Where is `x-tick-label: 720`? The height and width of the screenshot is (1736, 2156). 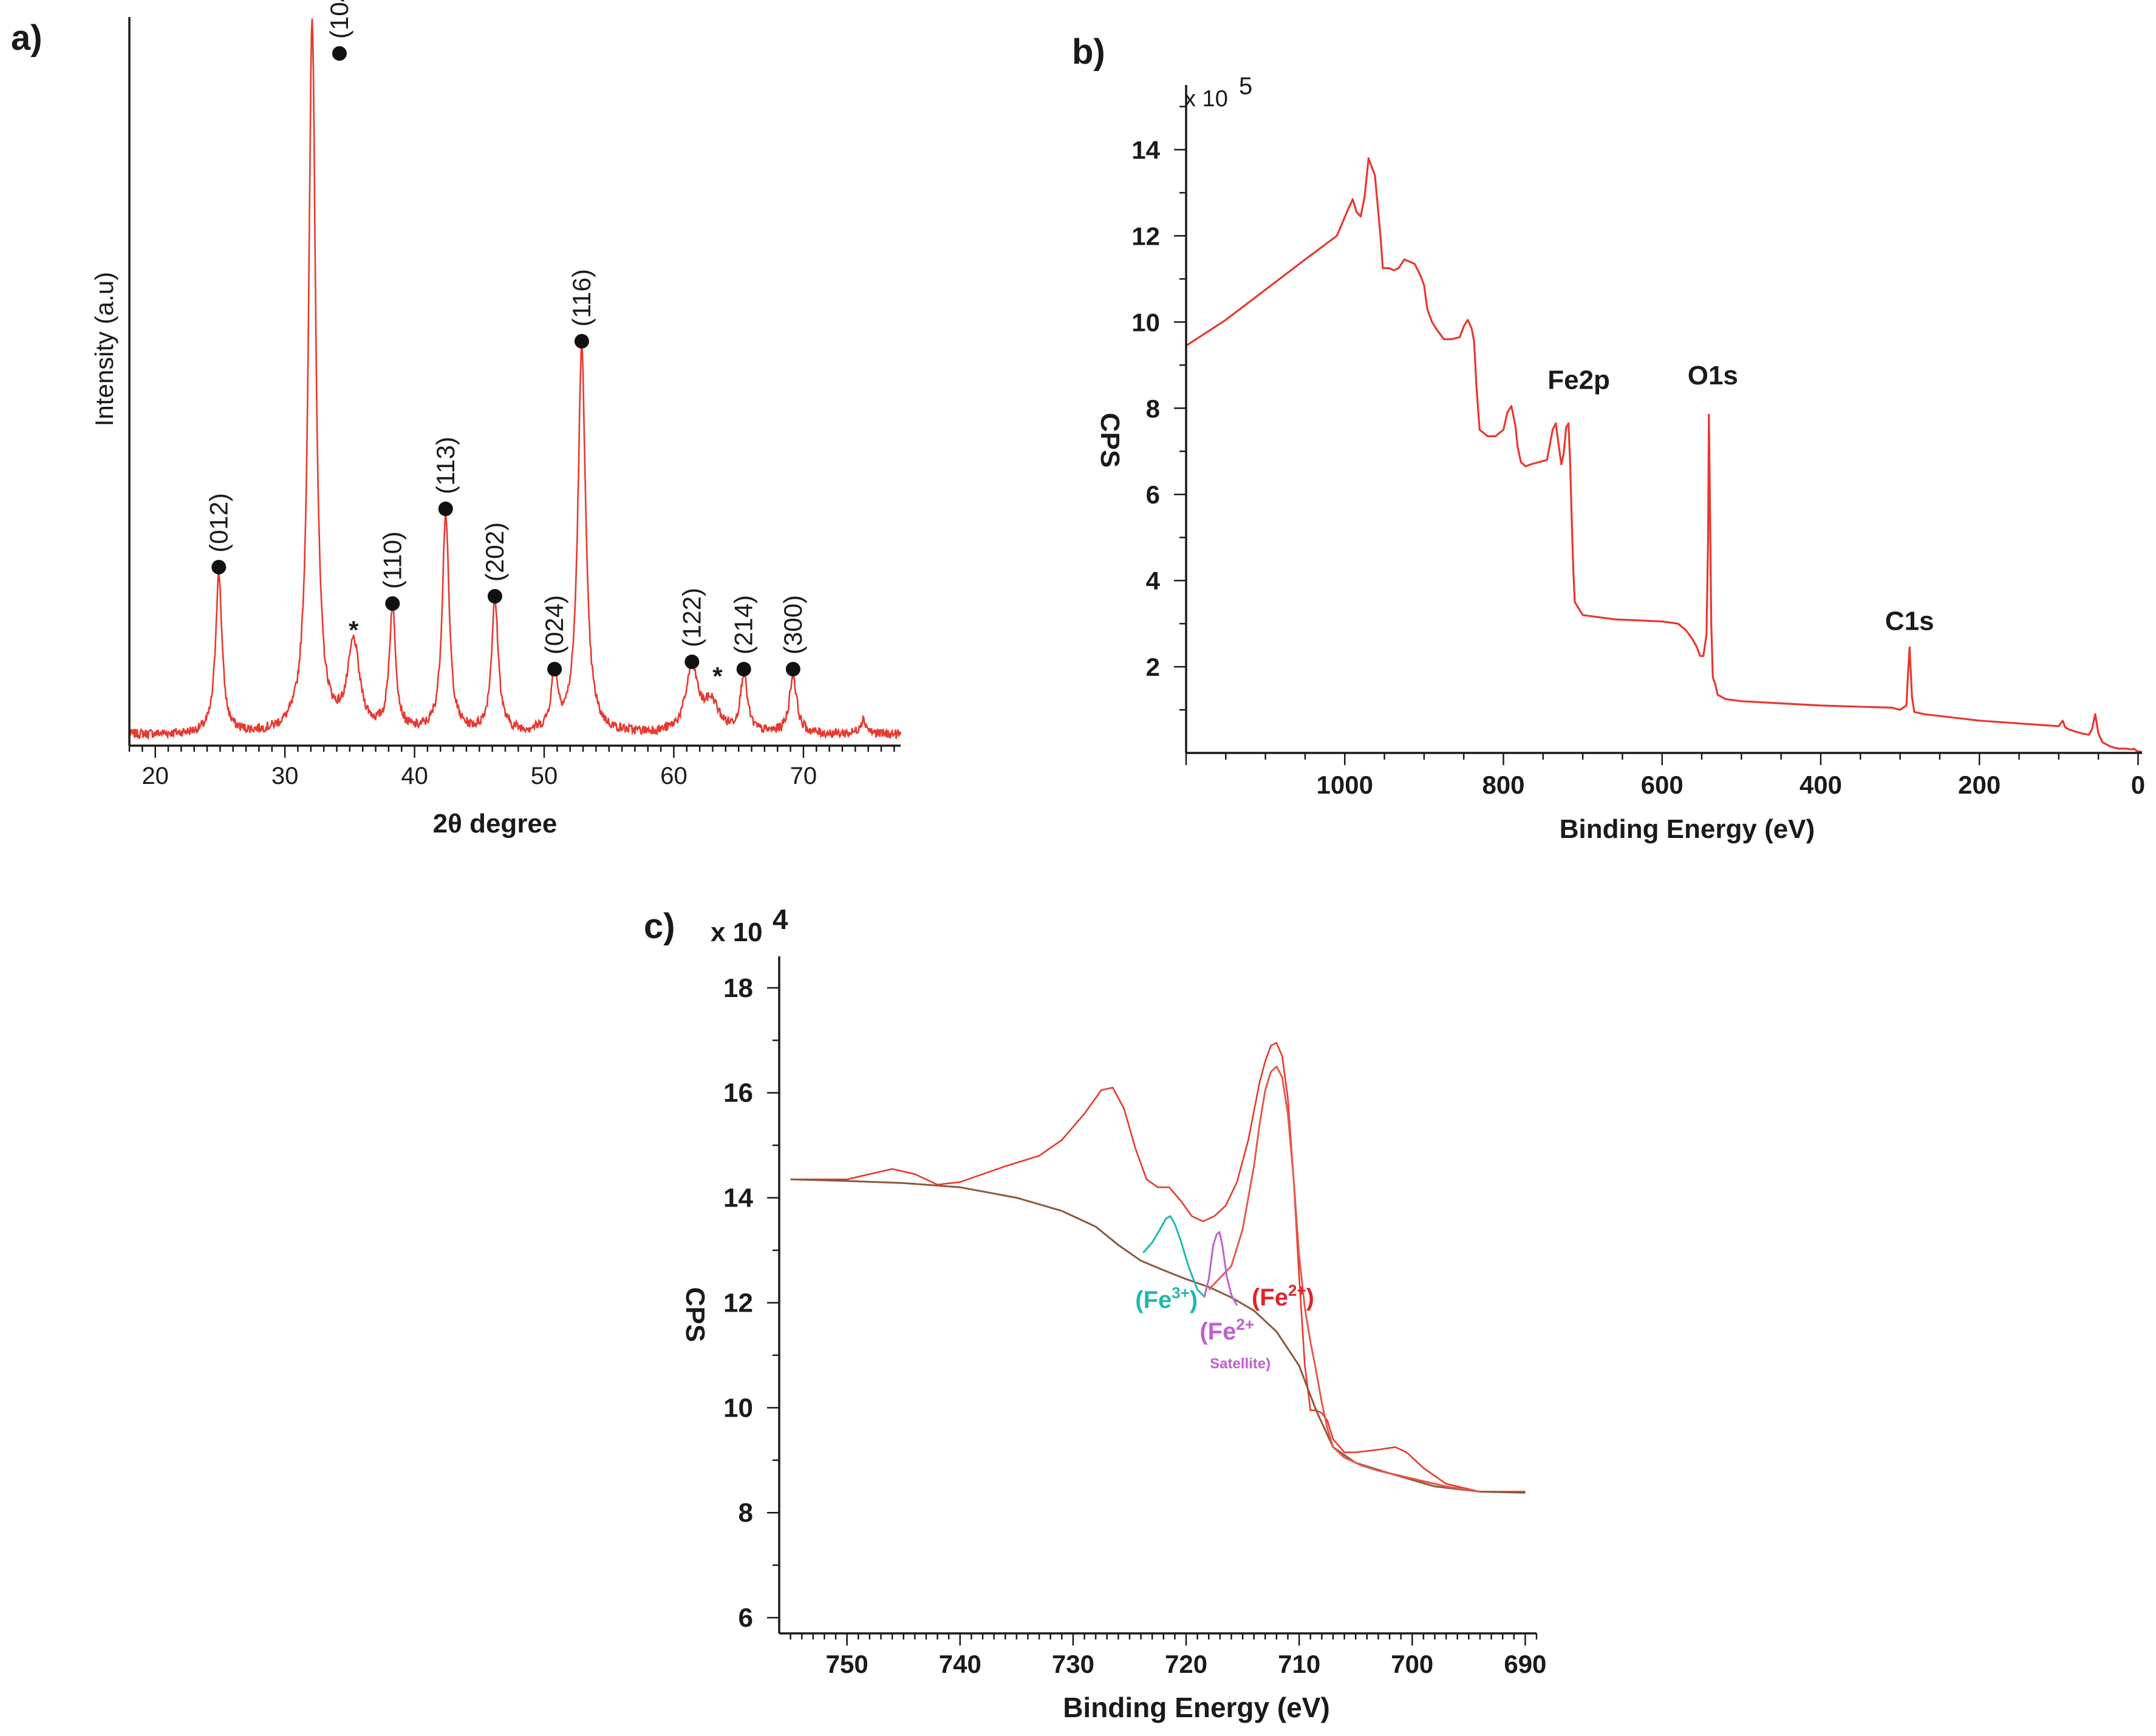 x-tick-label: 720 is located at coordinates (1186, 1664).